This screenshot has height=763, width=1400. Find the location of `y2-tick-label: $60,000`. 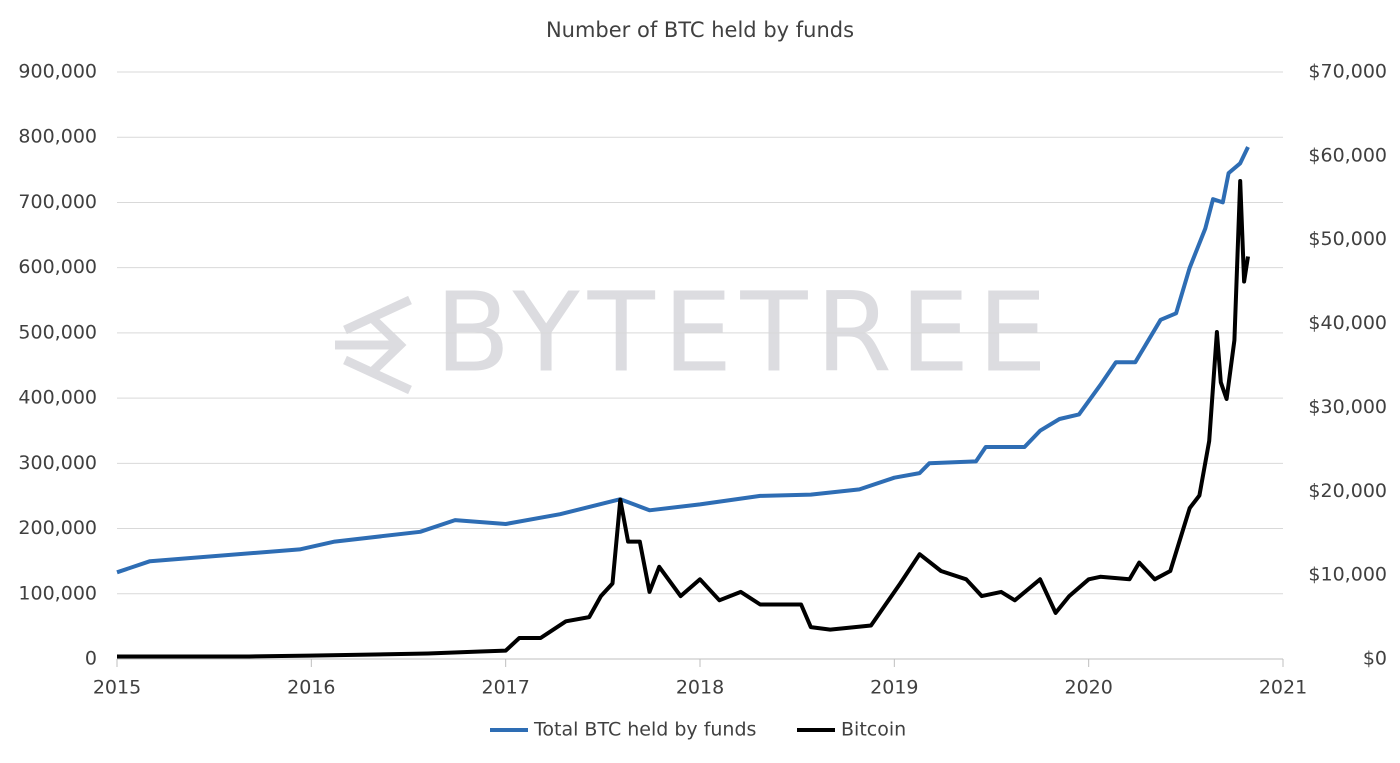

y2-tick-label: $60,000 is located at coordinates (1347, 155).